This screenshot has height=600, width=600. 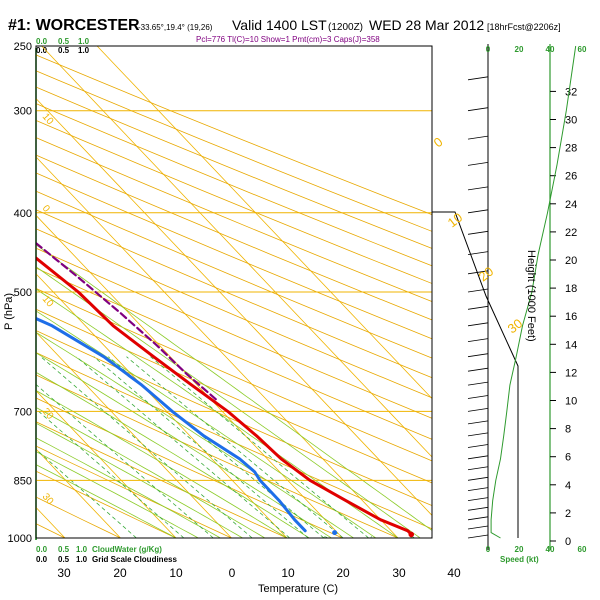 I want to click on mixing-ratio-label: 5, so click(x=257, y=542).